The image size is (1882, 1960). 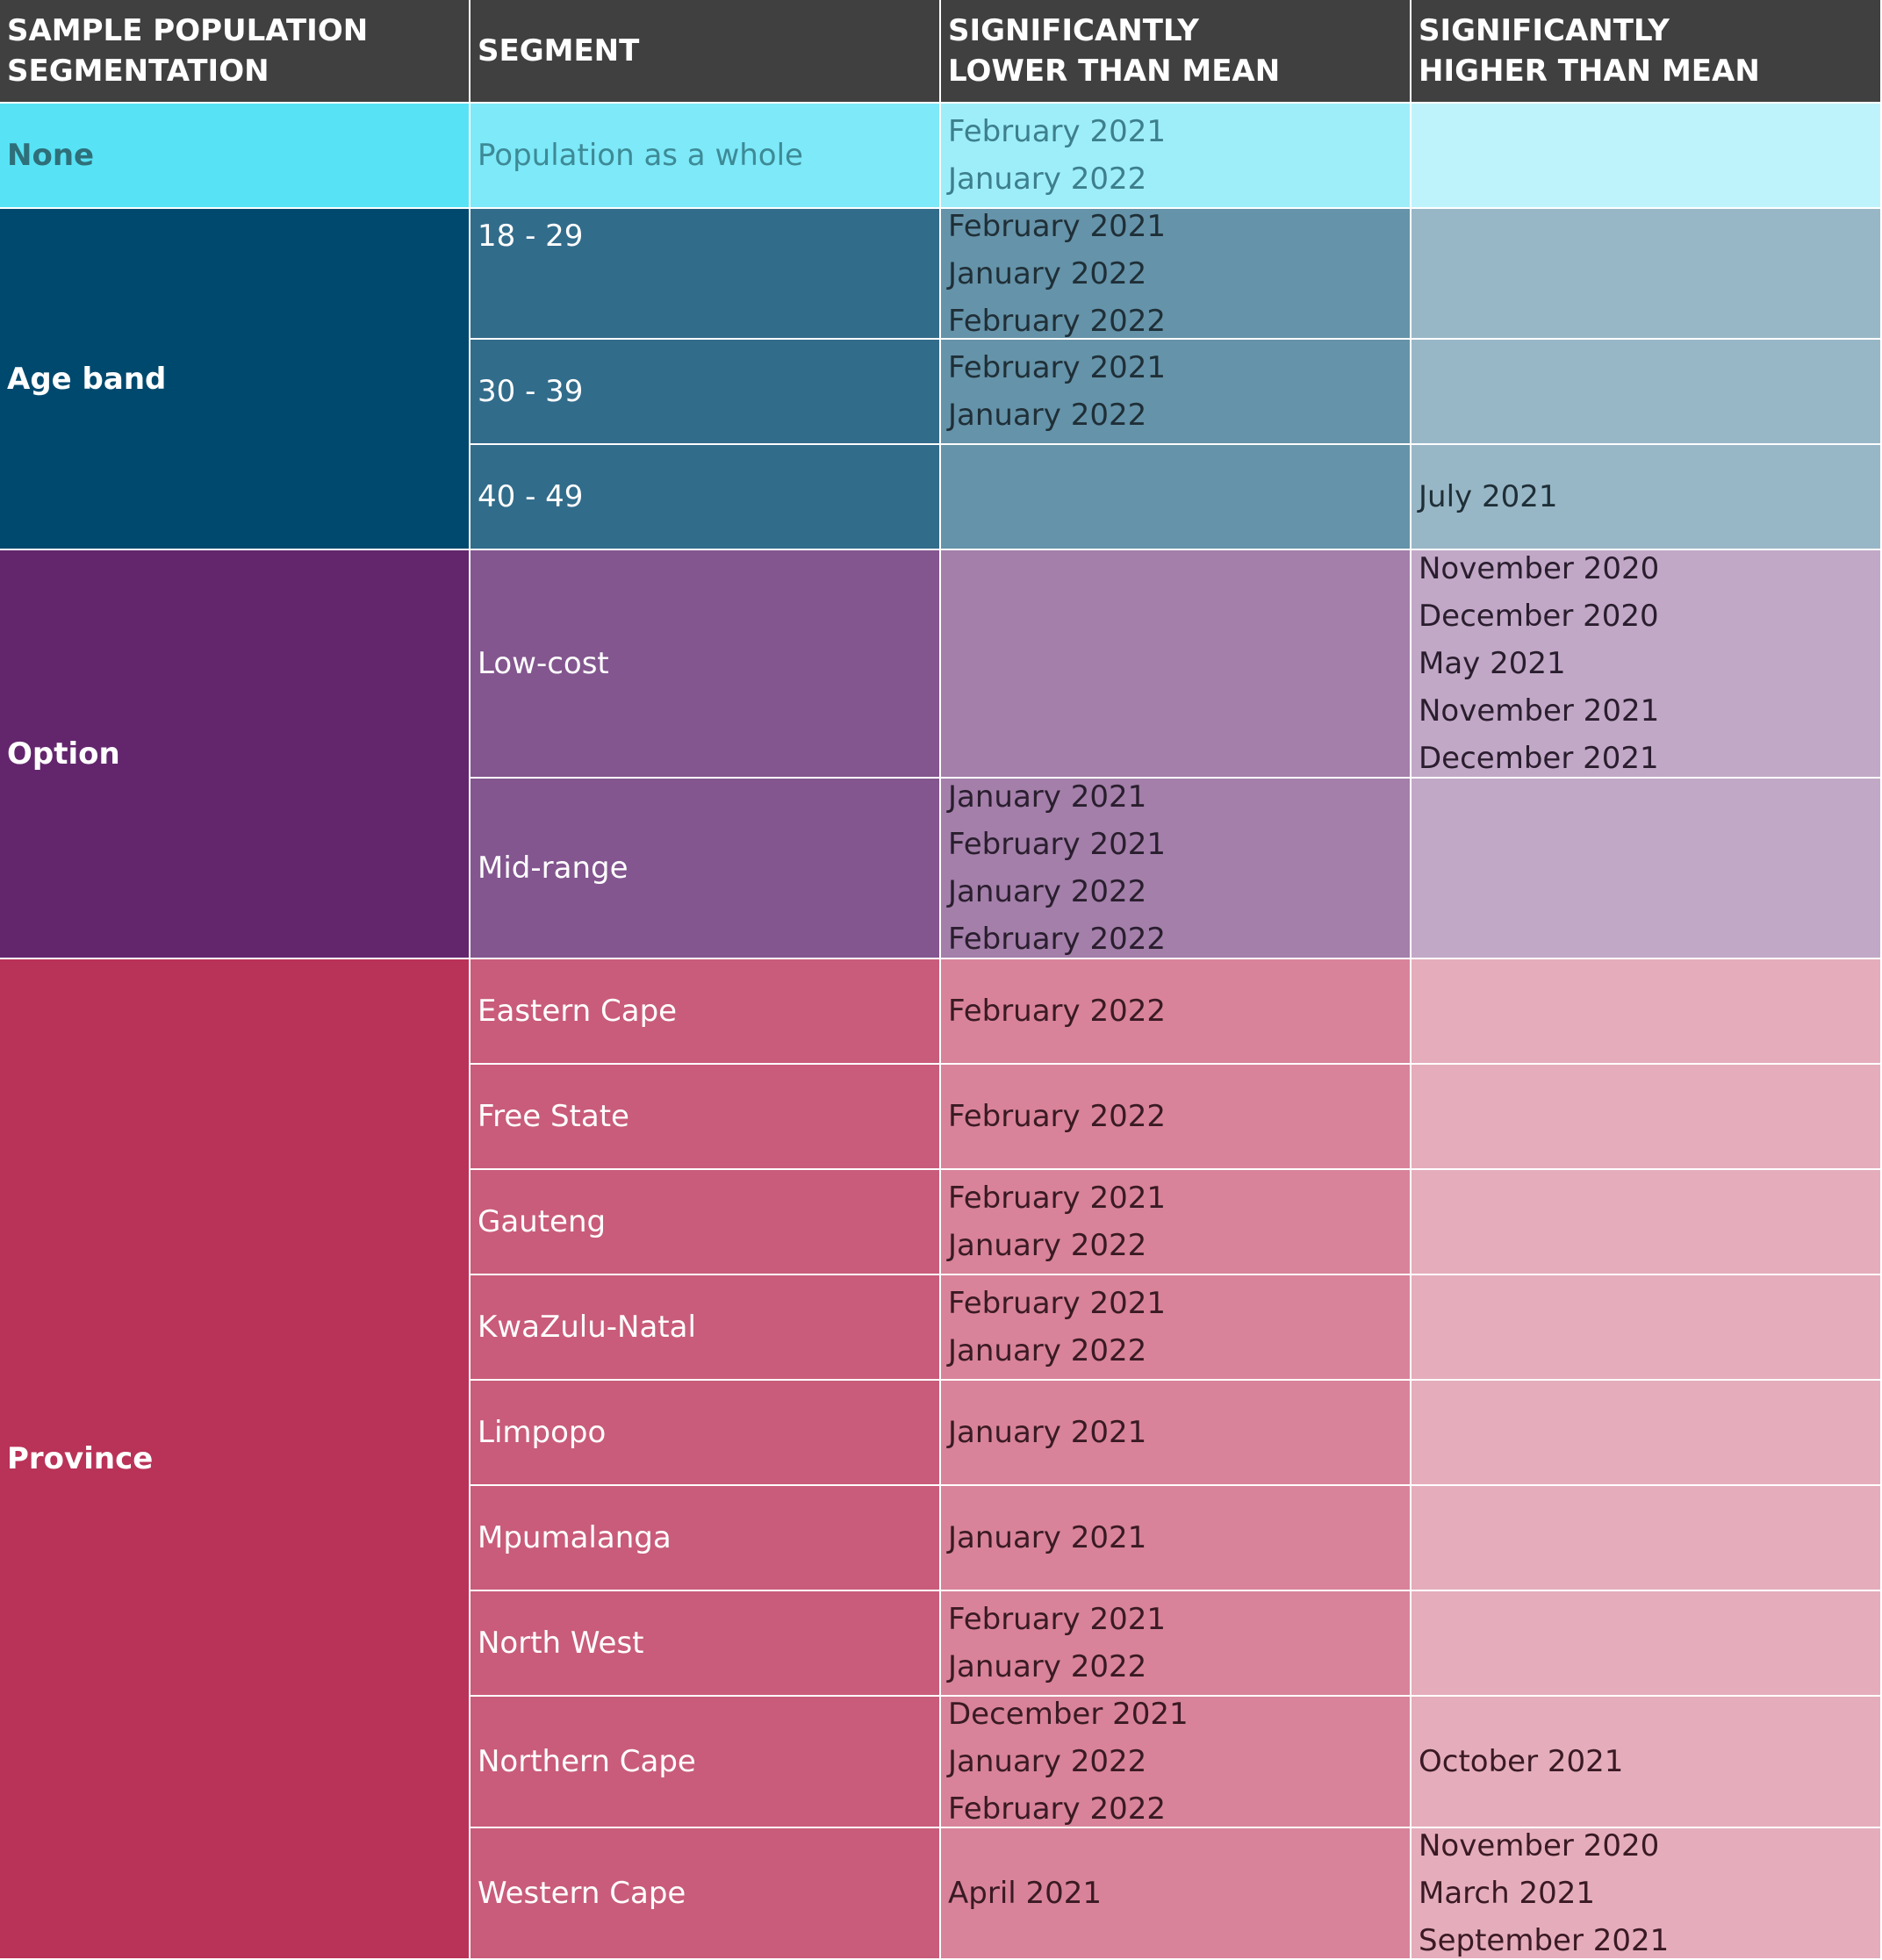 I want to click on segment-cell: Free State, so click(x=705, y=1116).